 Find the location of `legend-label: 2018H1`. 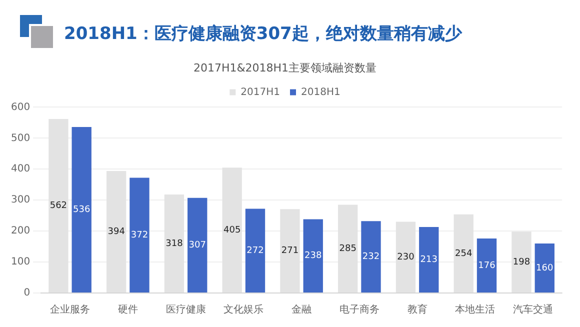

legend-label: 2018H1 is located at coordinates (320, 92).